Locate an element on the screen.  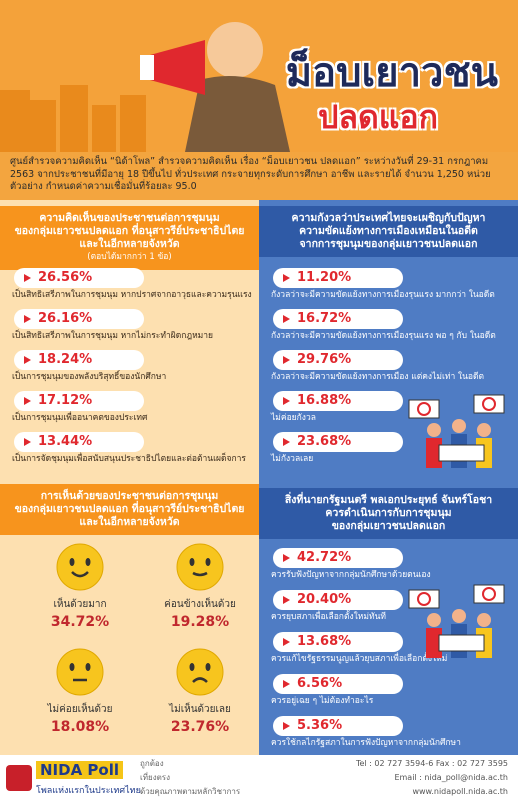
percent-pill: 20.40% is located at coordinates (338, 600).